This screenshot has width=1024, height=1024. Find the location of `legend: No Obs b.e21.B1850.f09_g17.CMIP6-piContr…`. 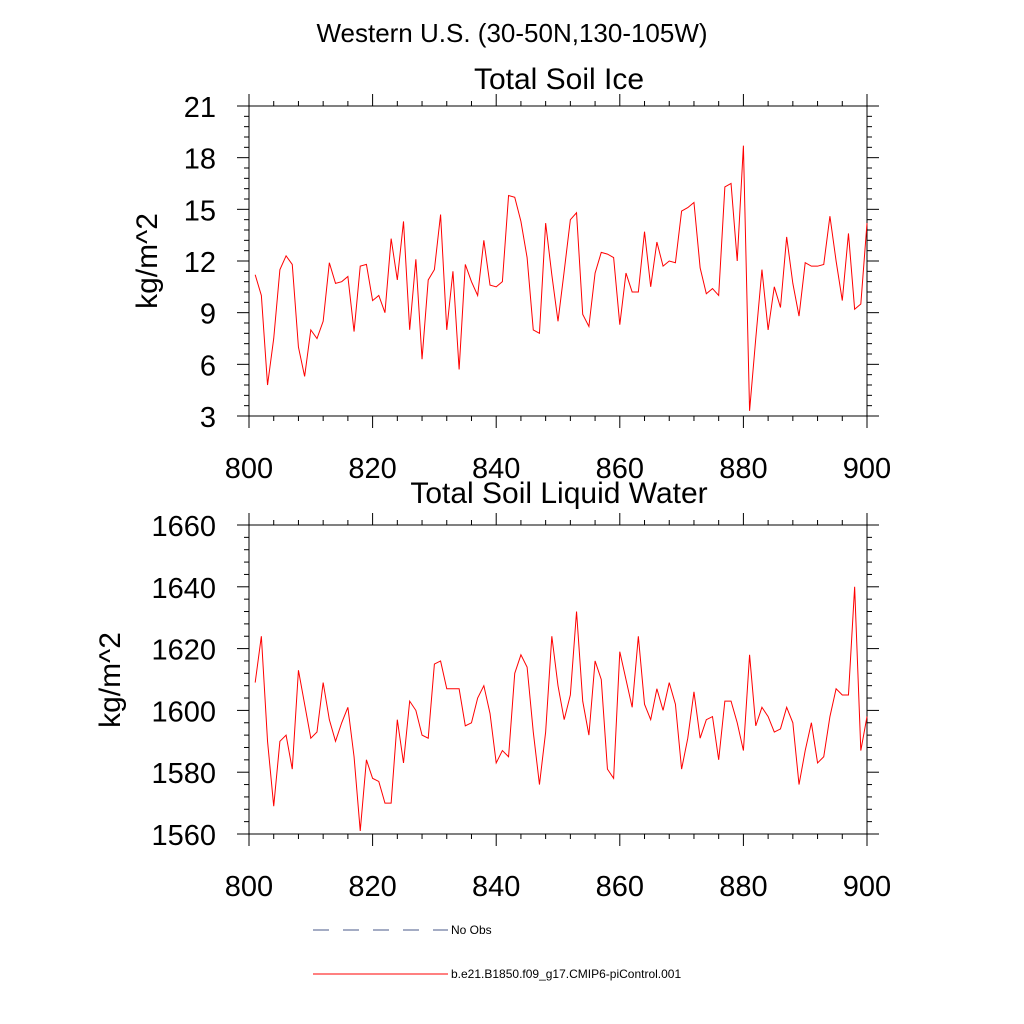

legend: No Obs b.e21.B1850.f09_g17.CMIP6-piContr… is located at coordinates (497, 952).